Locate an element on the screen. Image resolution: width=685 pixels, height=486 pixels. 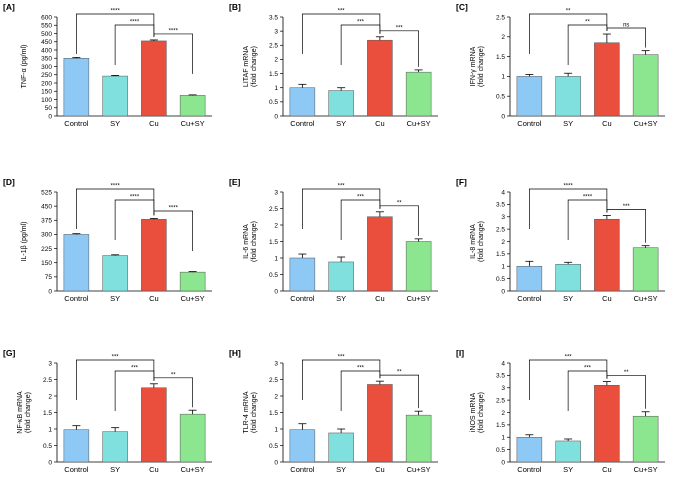
y-axis-label-line: IFN-γ mRNA is located at coordinates (473, 66).